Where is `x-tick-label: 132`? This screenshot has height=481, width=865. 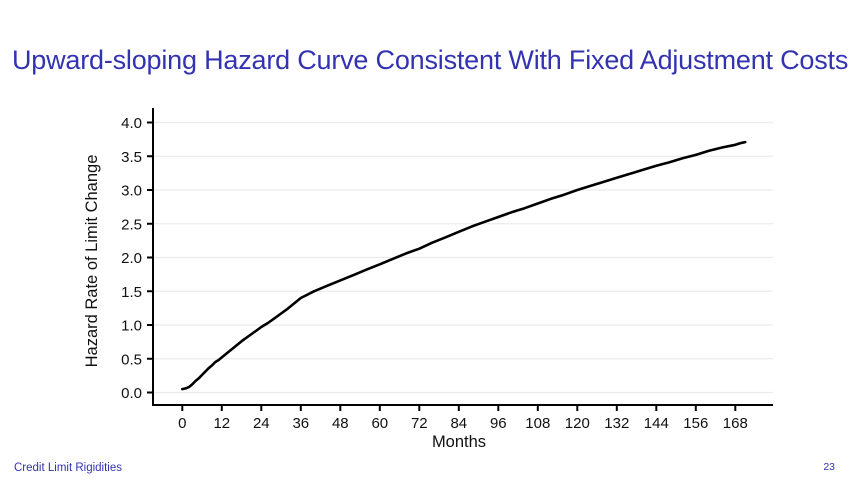
x-tick-label: 132 is located at coordinates (616, 423).